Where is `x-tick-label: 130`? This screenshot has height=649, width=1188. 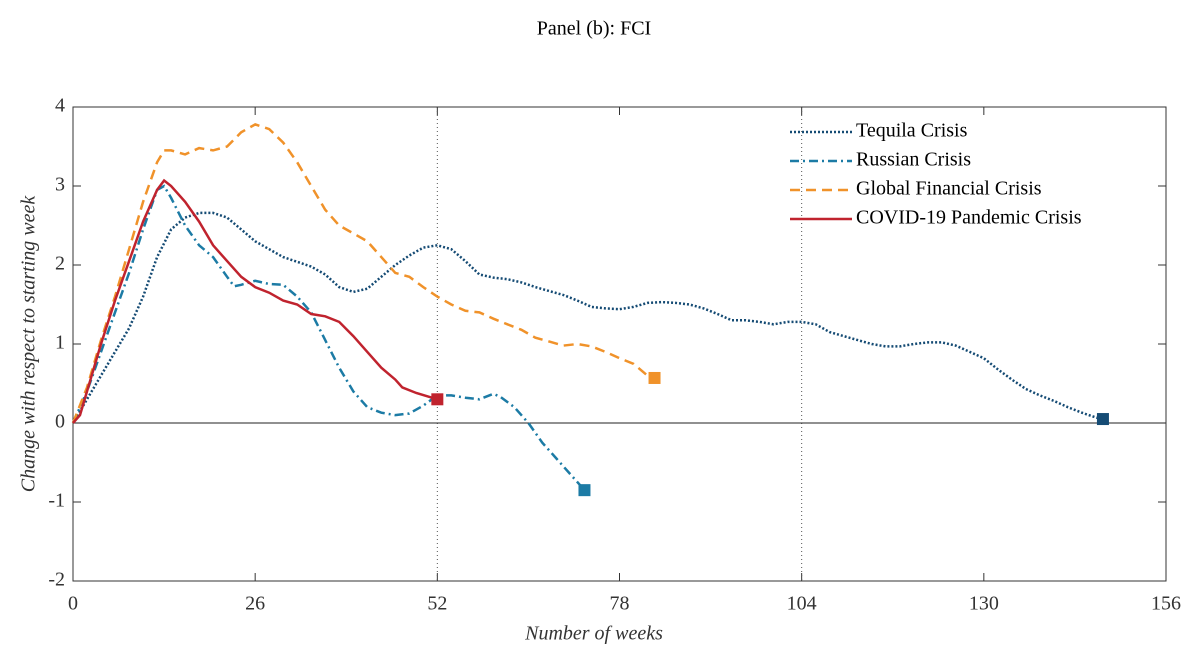
x-tick-label: 130 is located at coordinates (984, 604).